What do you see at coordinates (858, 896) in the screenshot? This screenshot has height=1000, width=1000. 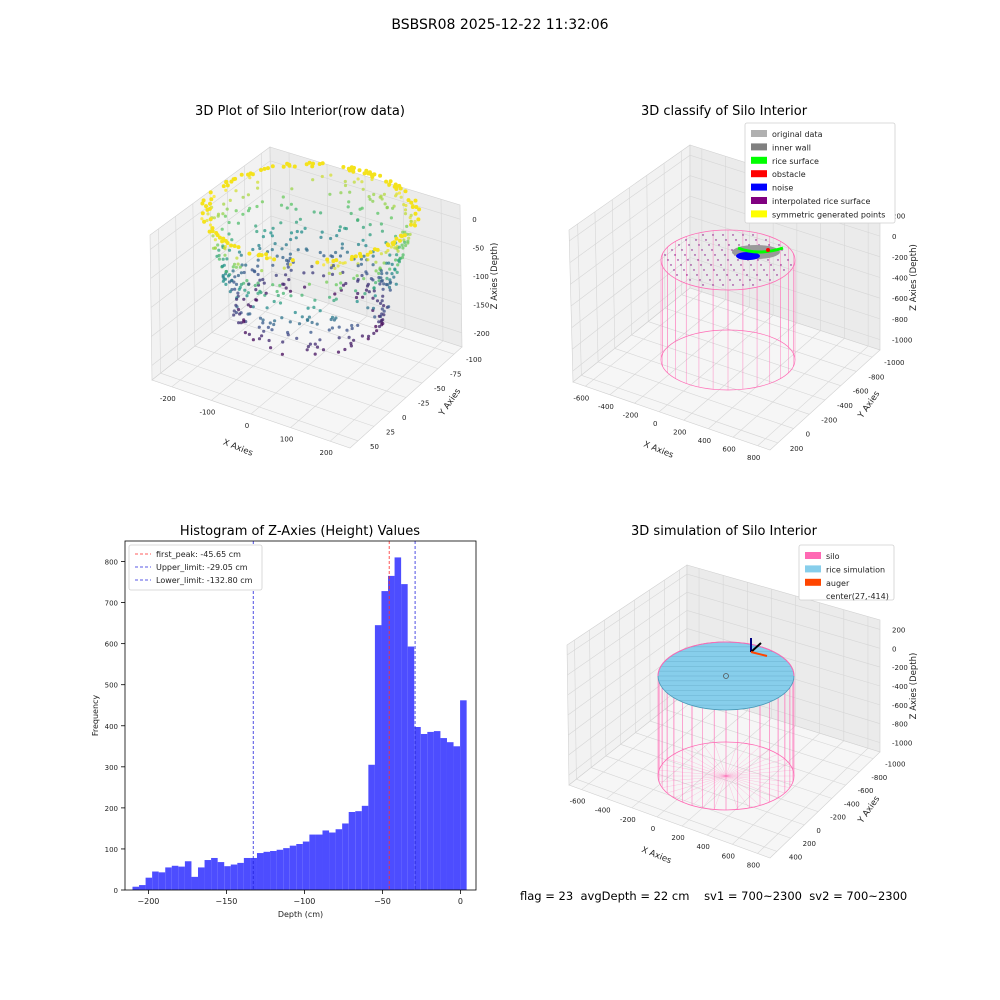 I see `status-sv2: sv2 = 700~2300` at bounding box center [858, 896].